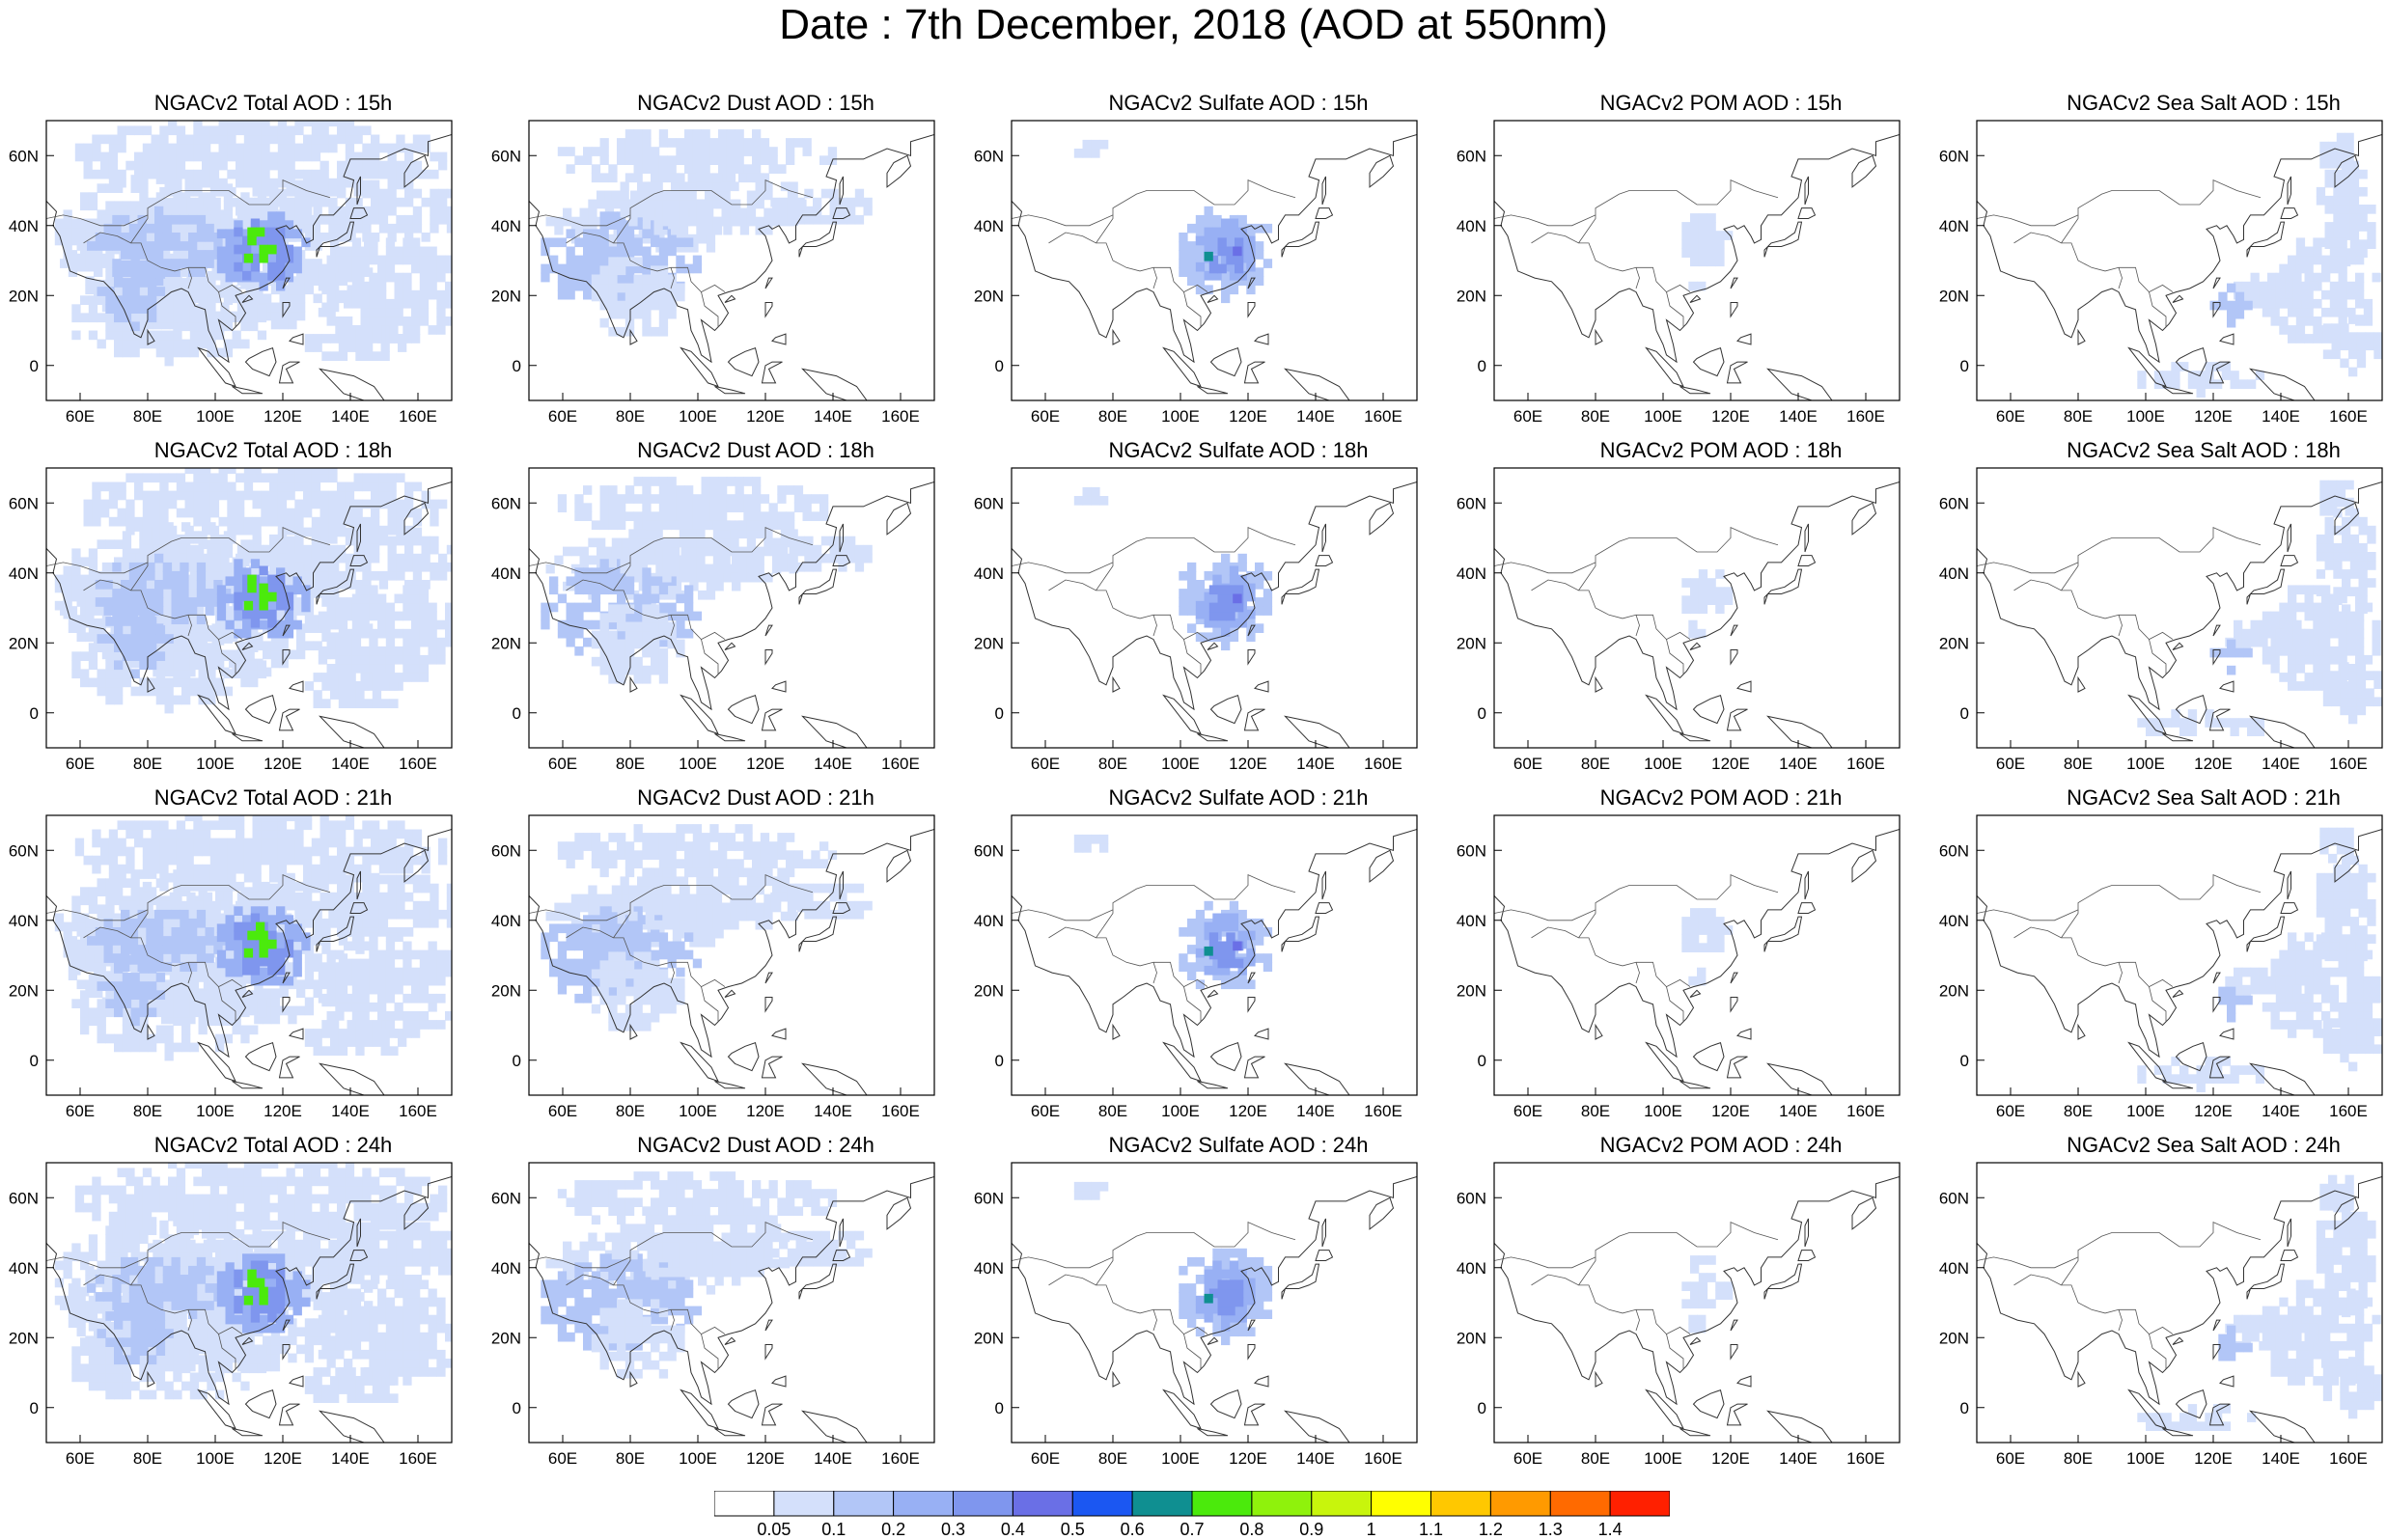 The width and height of the screenshot is (2387, 1540). What do you see at coordinates (774, 1530) in the screenshot?
I see `colorbar-label: 0.05` at bounding box center [774, 1530].